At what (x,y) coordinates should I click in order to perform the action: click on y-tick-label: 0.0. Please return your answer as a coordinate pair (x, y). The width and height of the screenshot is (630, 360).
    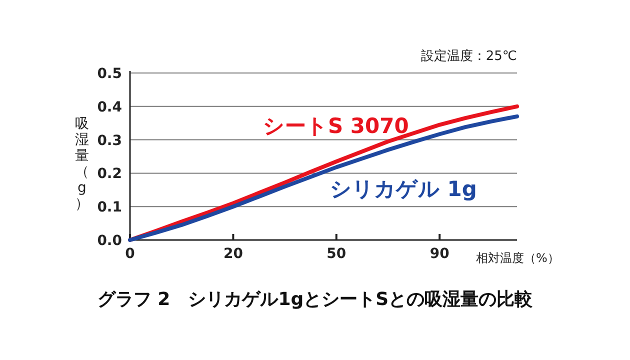
    Looking at the image, I should click on (109, 241).